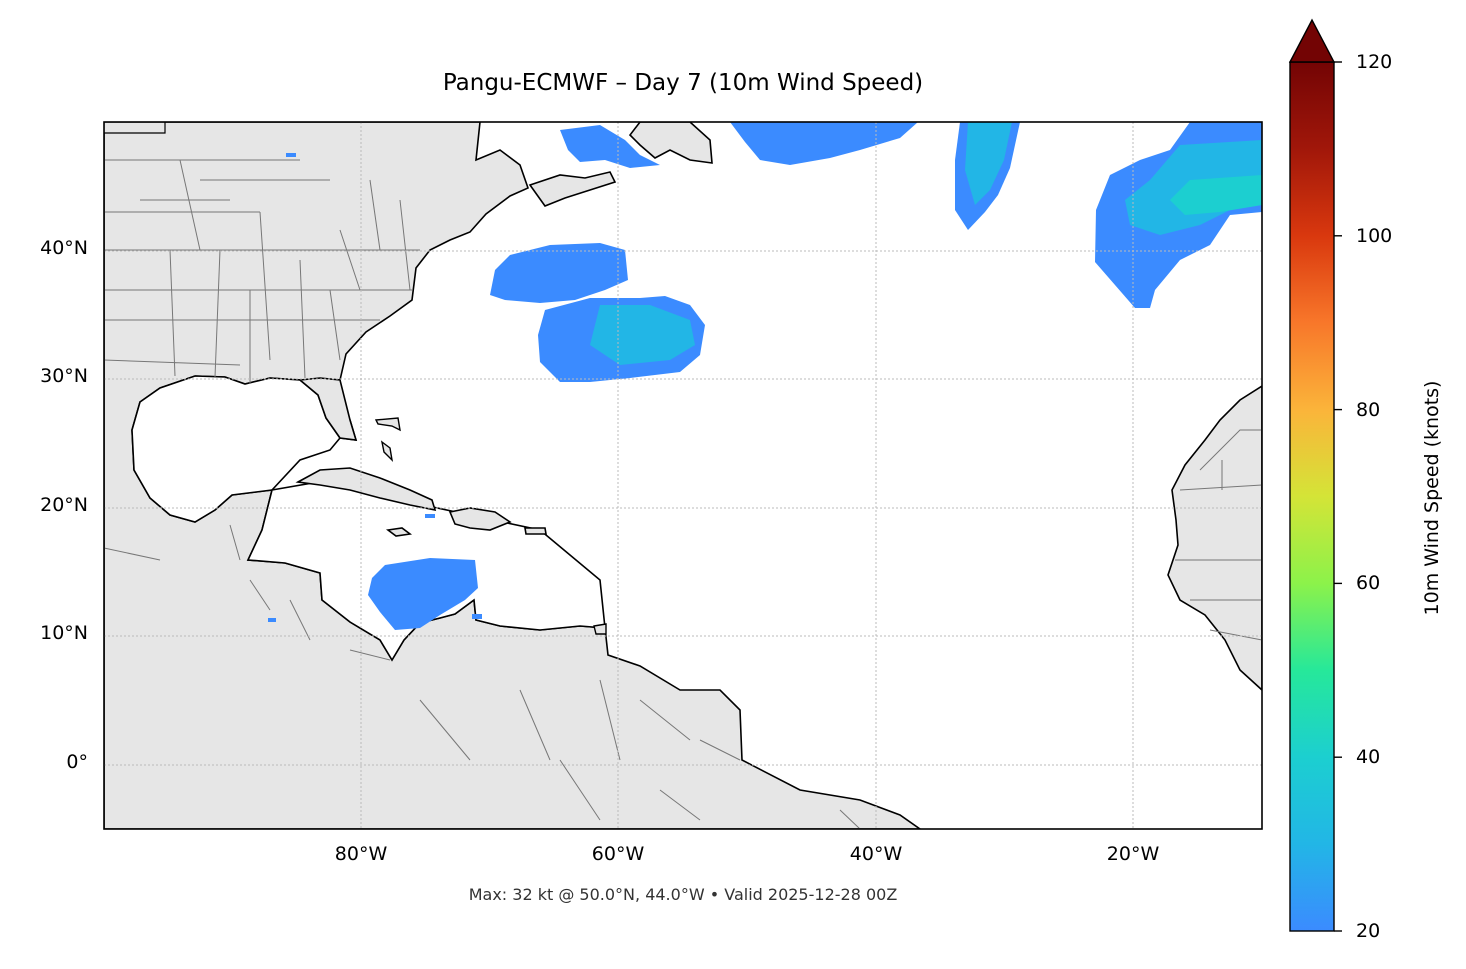 The height and width of the screenshot is (969, 1466). What do you see at coordinates (387, 440) in the screenshot?
I see `bahamas-islands` at bounding box center [387, 440].